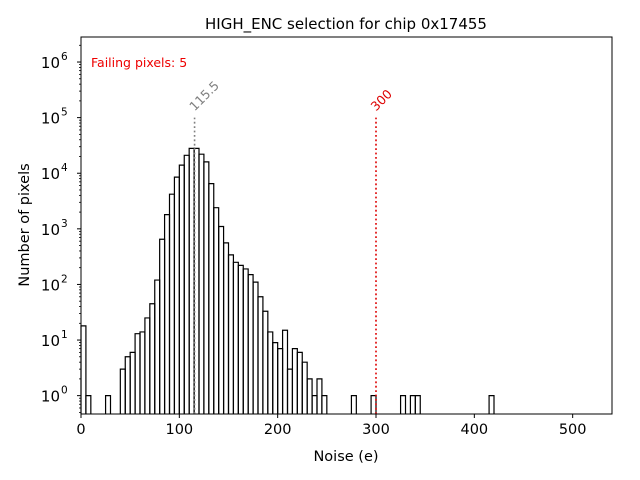 The width and height of the screenshot is (640, 480). I want to click on chart-title: HIGH_ENC selection for chip 0x17455, so click(346, 24).